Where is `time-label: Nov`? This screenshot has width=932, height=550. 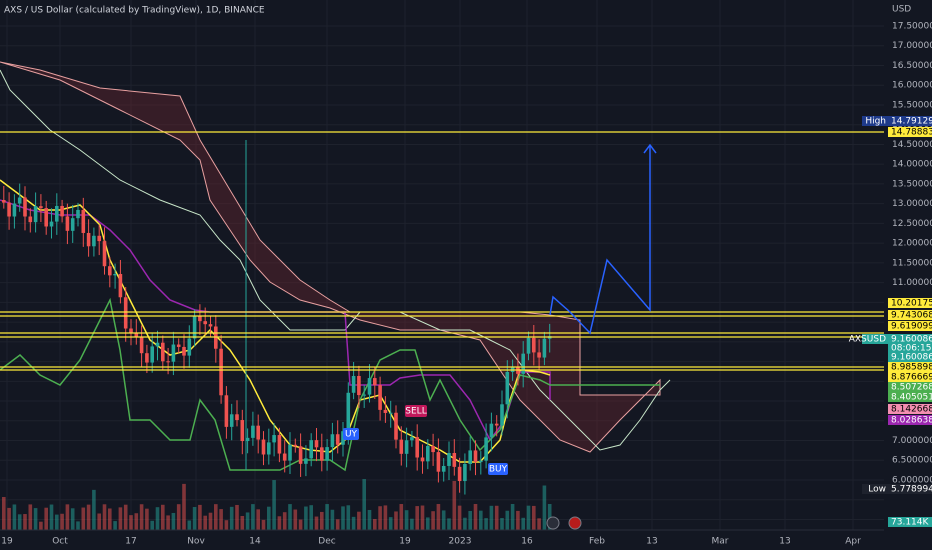 time-label: Nov is located at coordinates (196, 542).